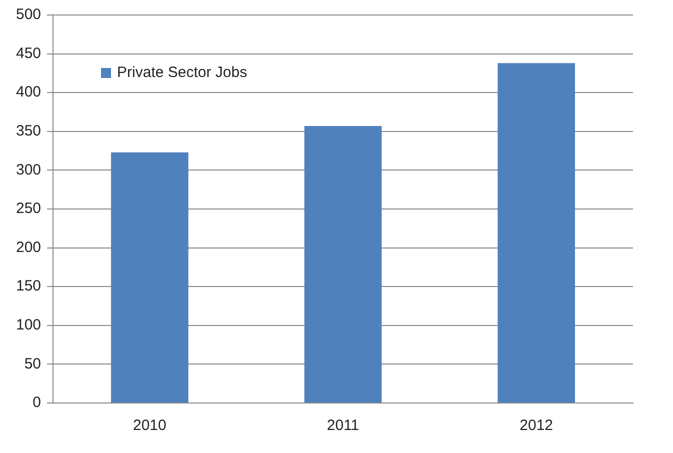 The image size is (673, 453). Describe the element at coordinates (182, 73) in the screenshot. I see `legend-label: Private Sector Jobs` at that location.